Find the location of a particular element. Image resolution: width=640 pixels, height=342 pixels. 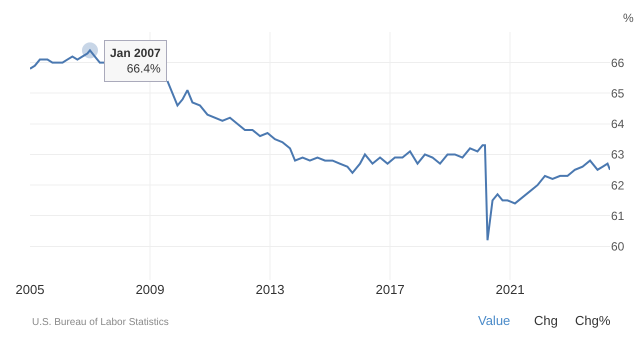

text: Chg is located at coordinates (546, 320).